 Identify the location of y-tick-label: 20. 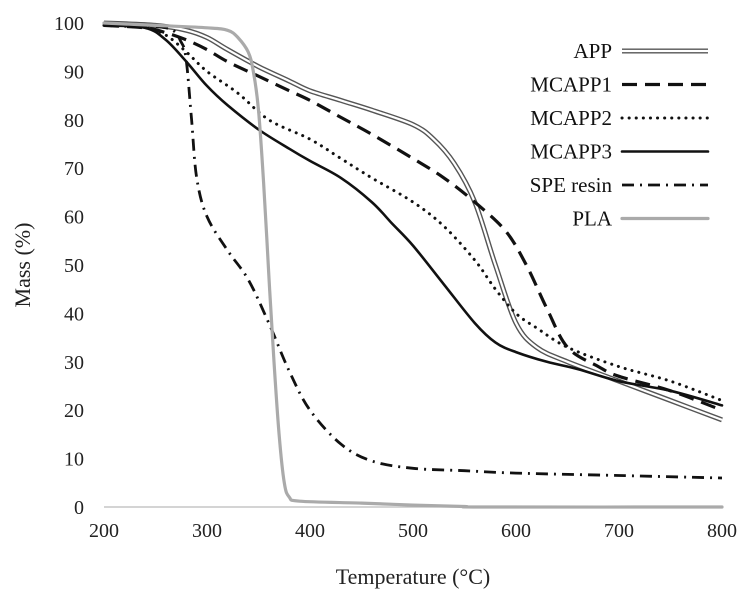
(74, 411).